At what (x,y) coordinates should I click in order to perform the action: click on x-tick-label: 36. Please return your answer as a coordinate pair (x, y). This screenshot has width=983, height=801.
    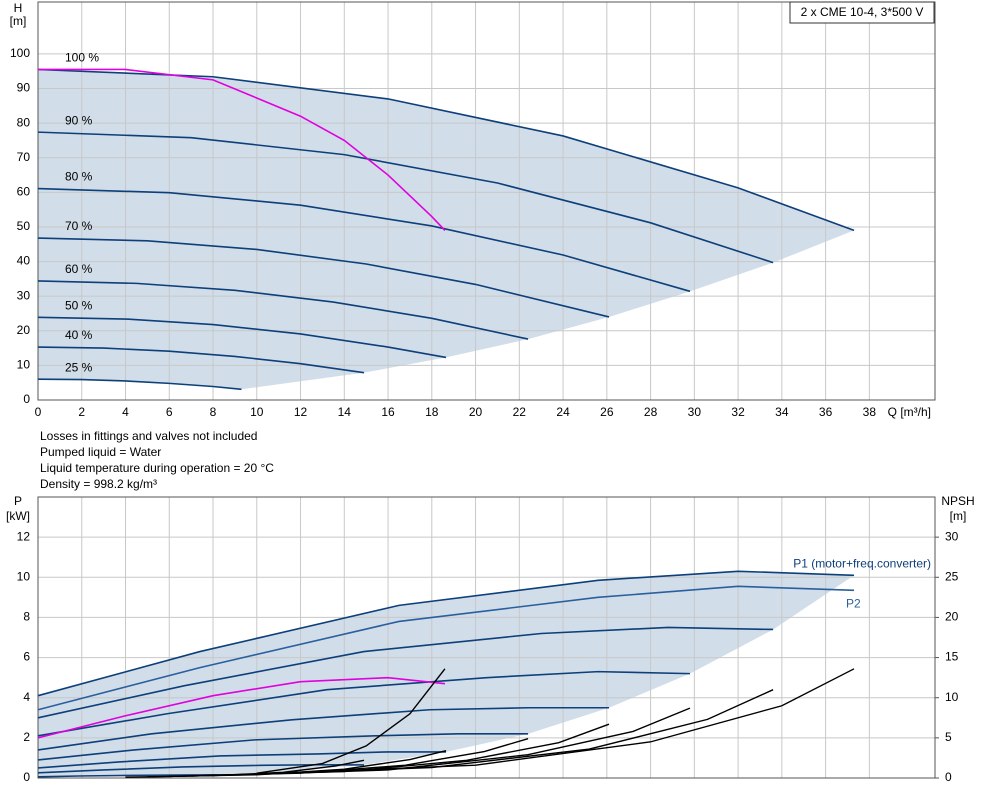
    Looking at the image, I should click on (826, 412).